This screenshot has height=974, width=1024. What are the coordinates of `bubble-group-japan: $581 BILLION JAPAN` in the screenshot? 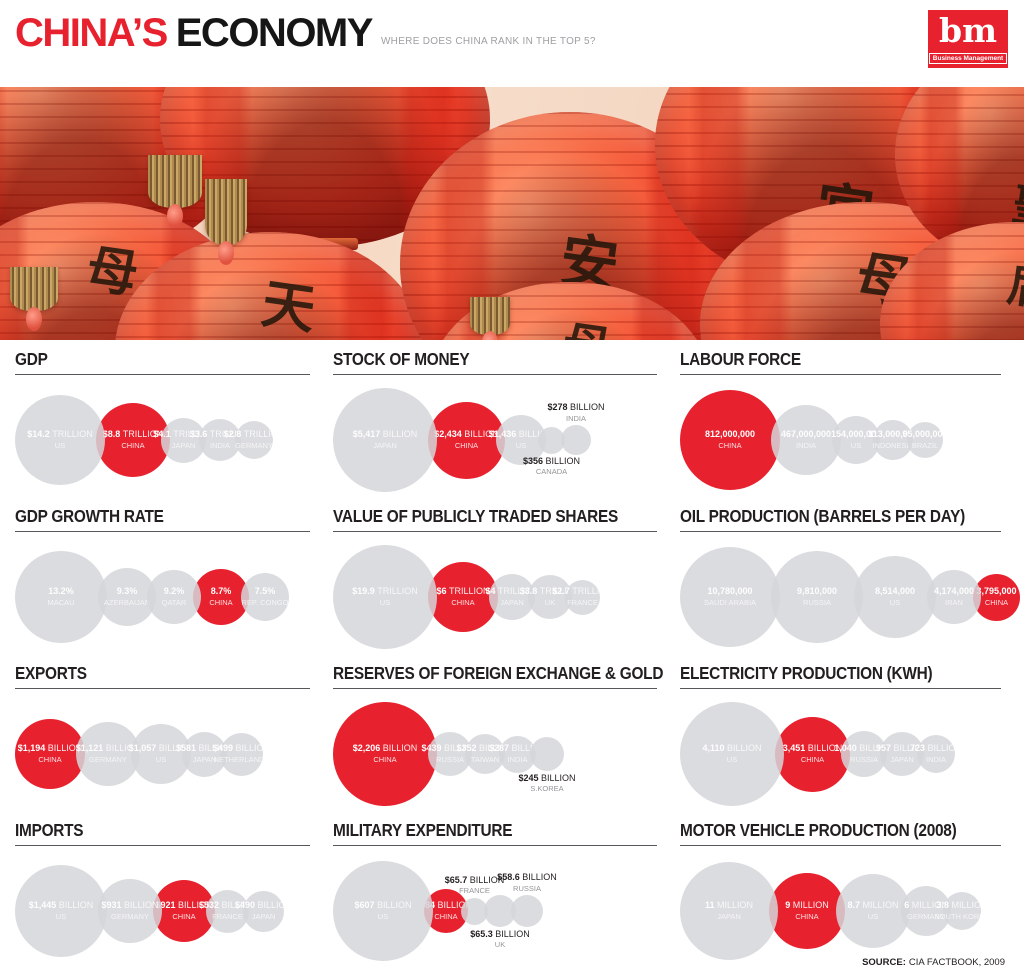 It's located at (204, 754).